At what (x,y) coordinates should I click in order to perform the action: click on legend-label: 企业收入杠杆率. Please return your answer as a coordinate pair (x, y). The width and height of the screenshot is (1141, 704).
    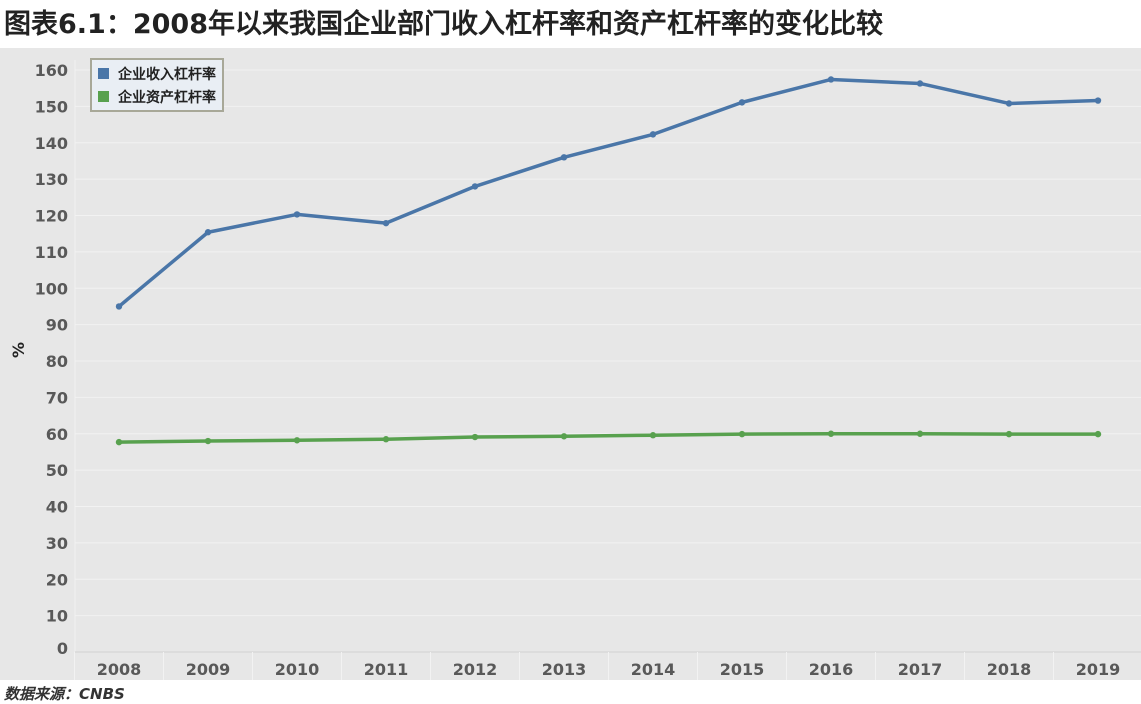
    Looking at the image, I should click on (167, 74).